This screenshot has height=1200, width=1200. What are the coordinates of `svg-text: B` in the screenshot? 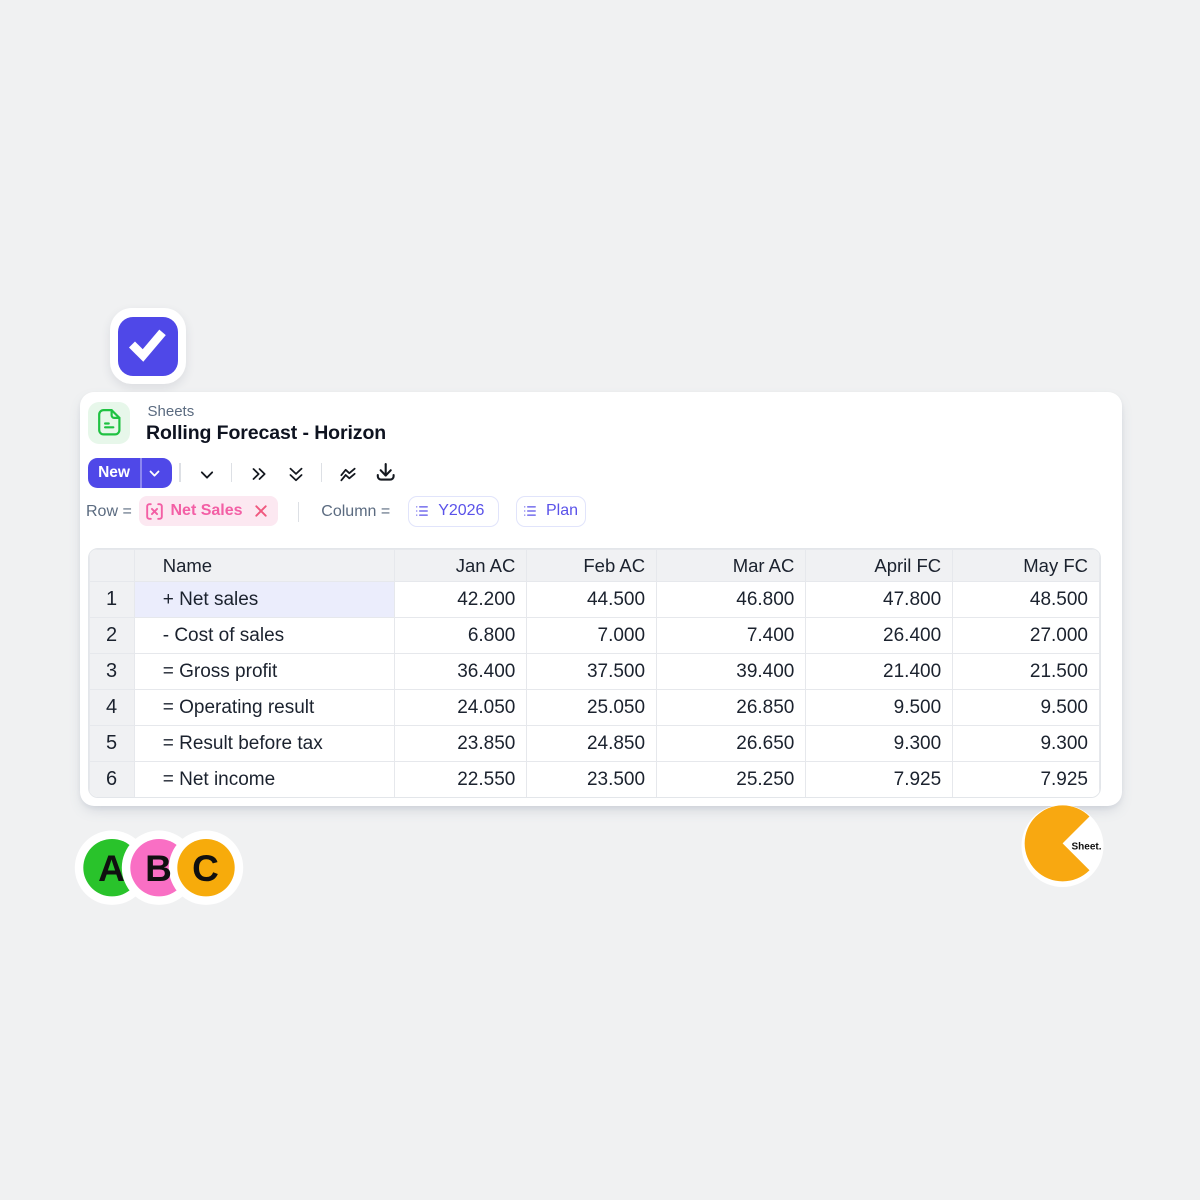 It's located at (158, 868).